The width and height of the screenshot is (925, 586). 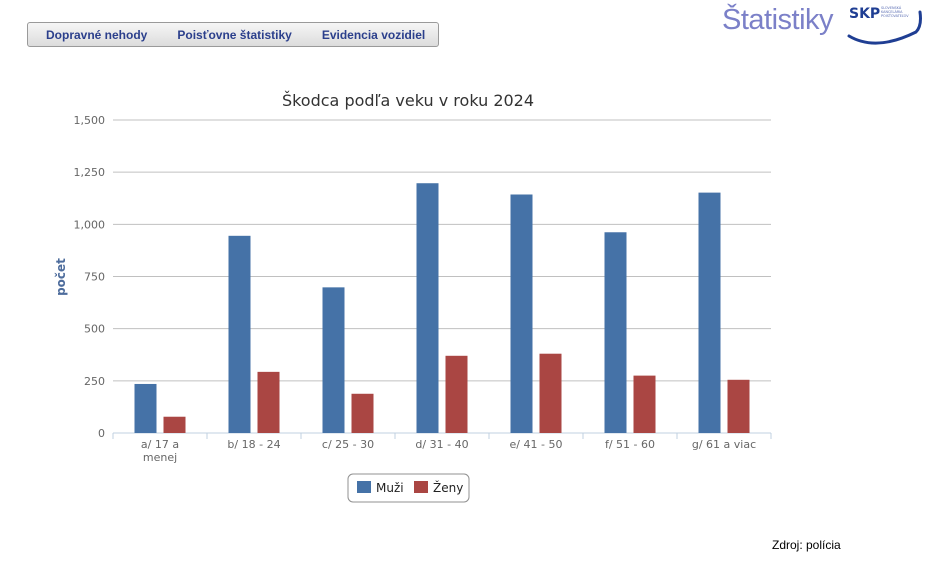 I want to click on logo-subtitle-1: SLOVENSKÁ, so click(x=891, y=7).